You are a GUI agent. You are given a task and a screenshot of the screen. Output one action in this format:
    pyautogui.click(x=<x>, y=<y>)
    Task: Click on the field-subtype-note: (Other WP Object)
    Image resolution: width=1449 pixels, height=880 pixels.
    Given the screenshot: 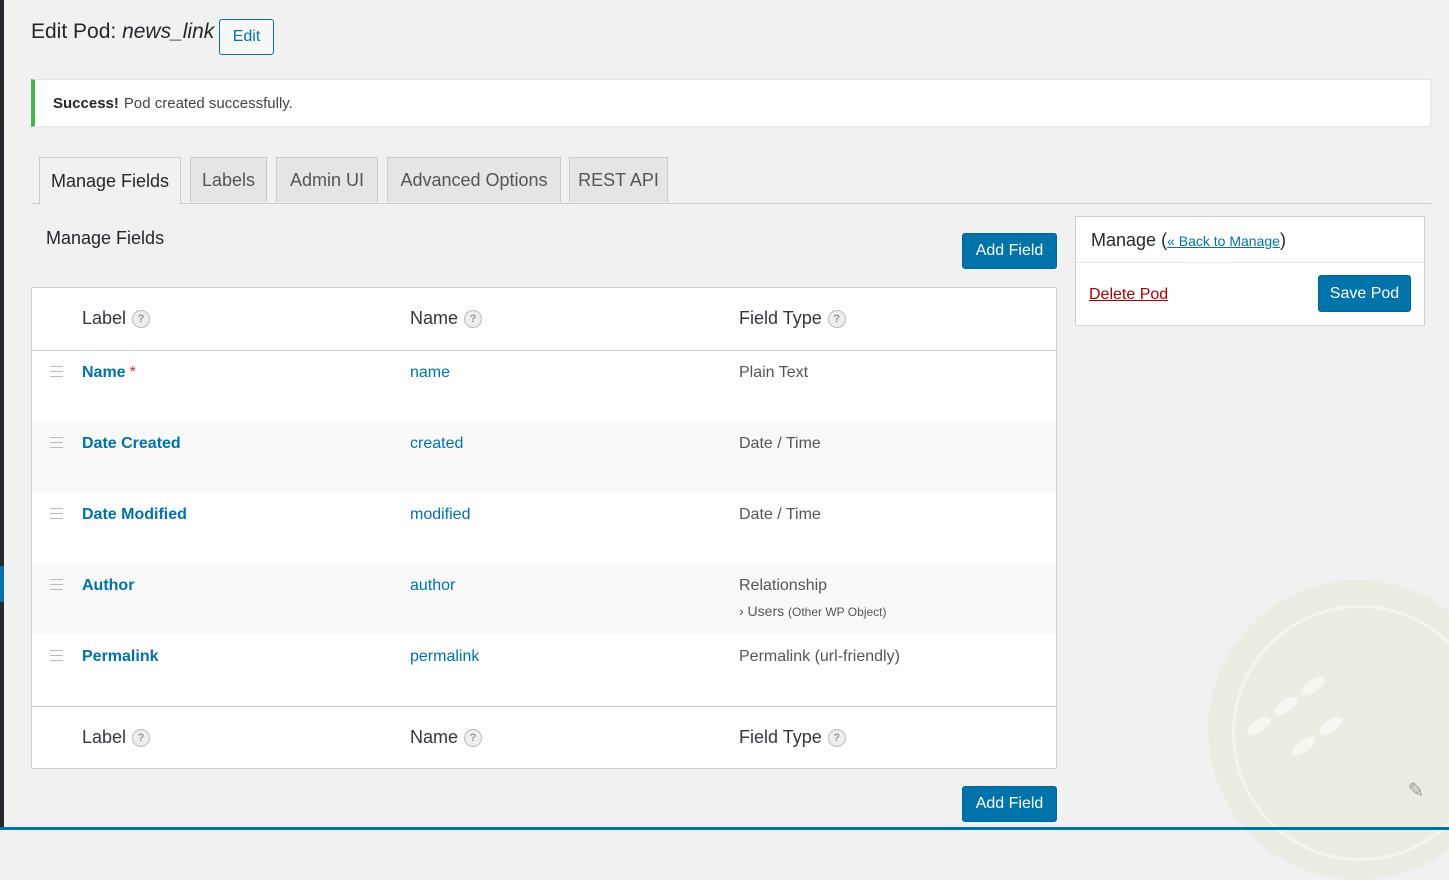 What is the action you would take?
    pyautogui.click(x=837, y=612)
    